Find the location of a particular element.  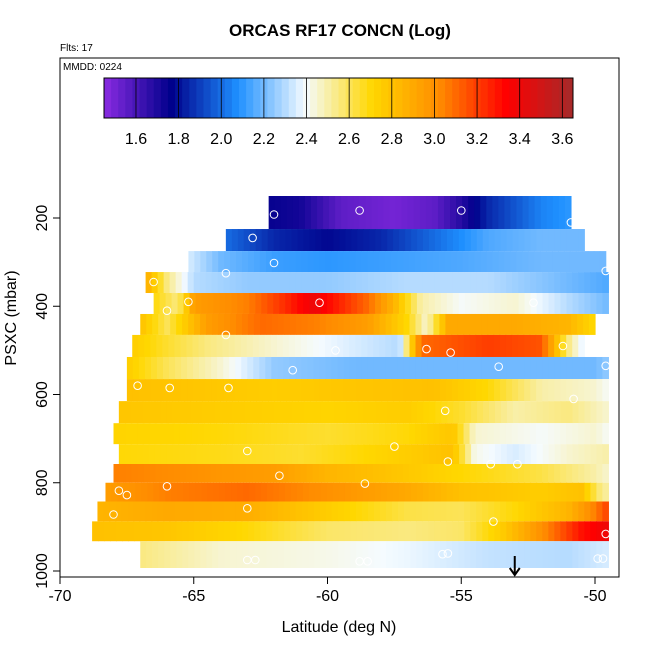

colorbar-tick-label: 3.4 is located at coordinates (520, 139).